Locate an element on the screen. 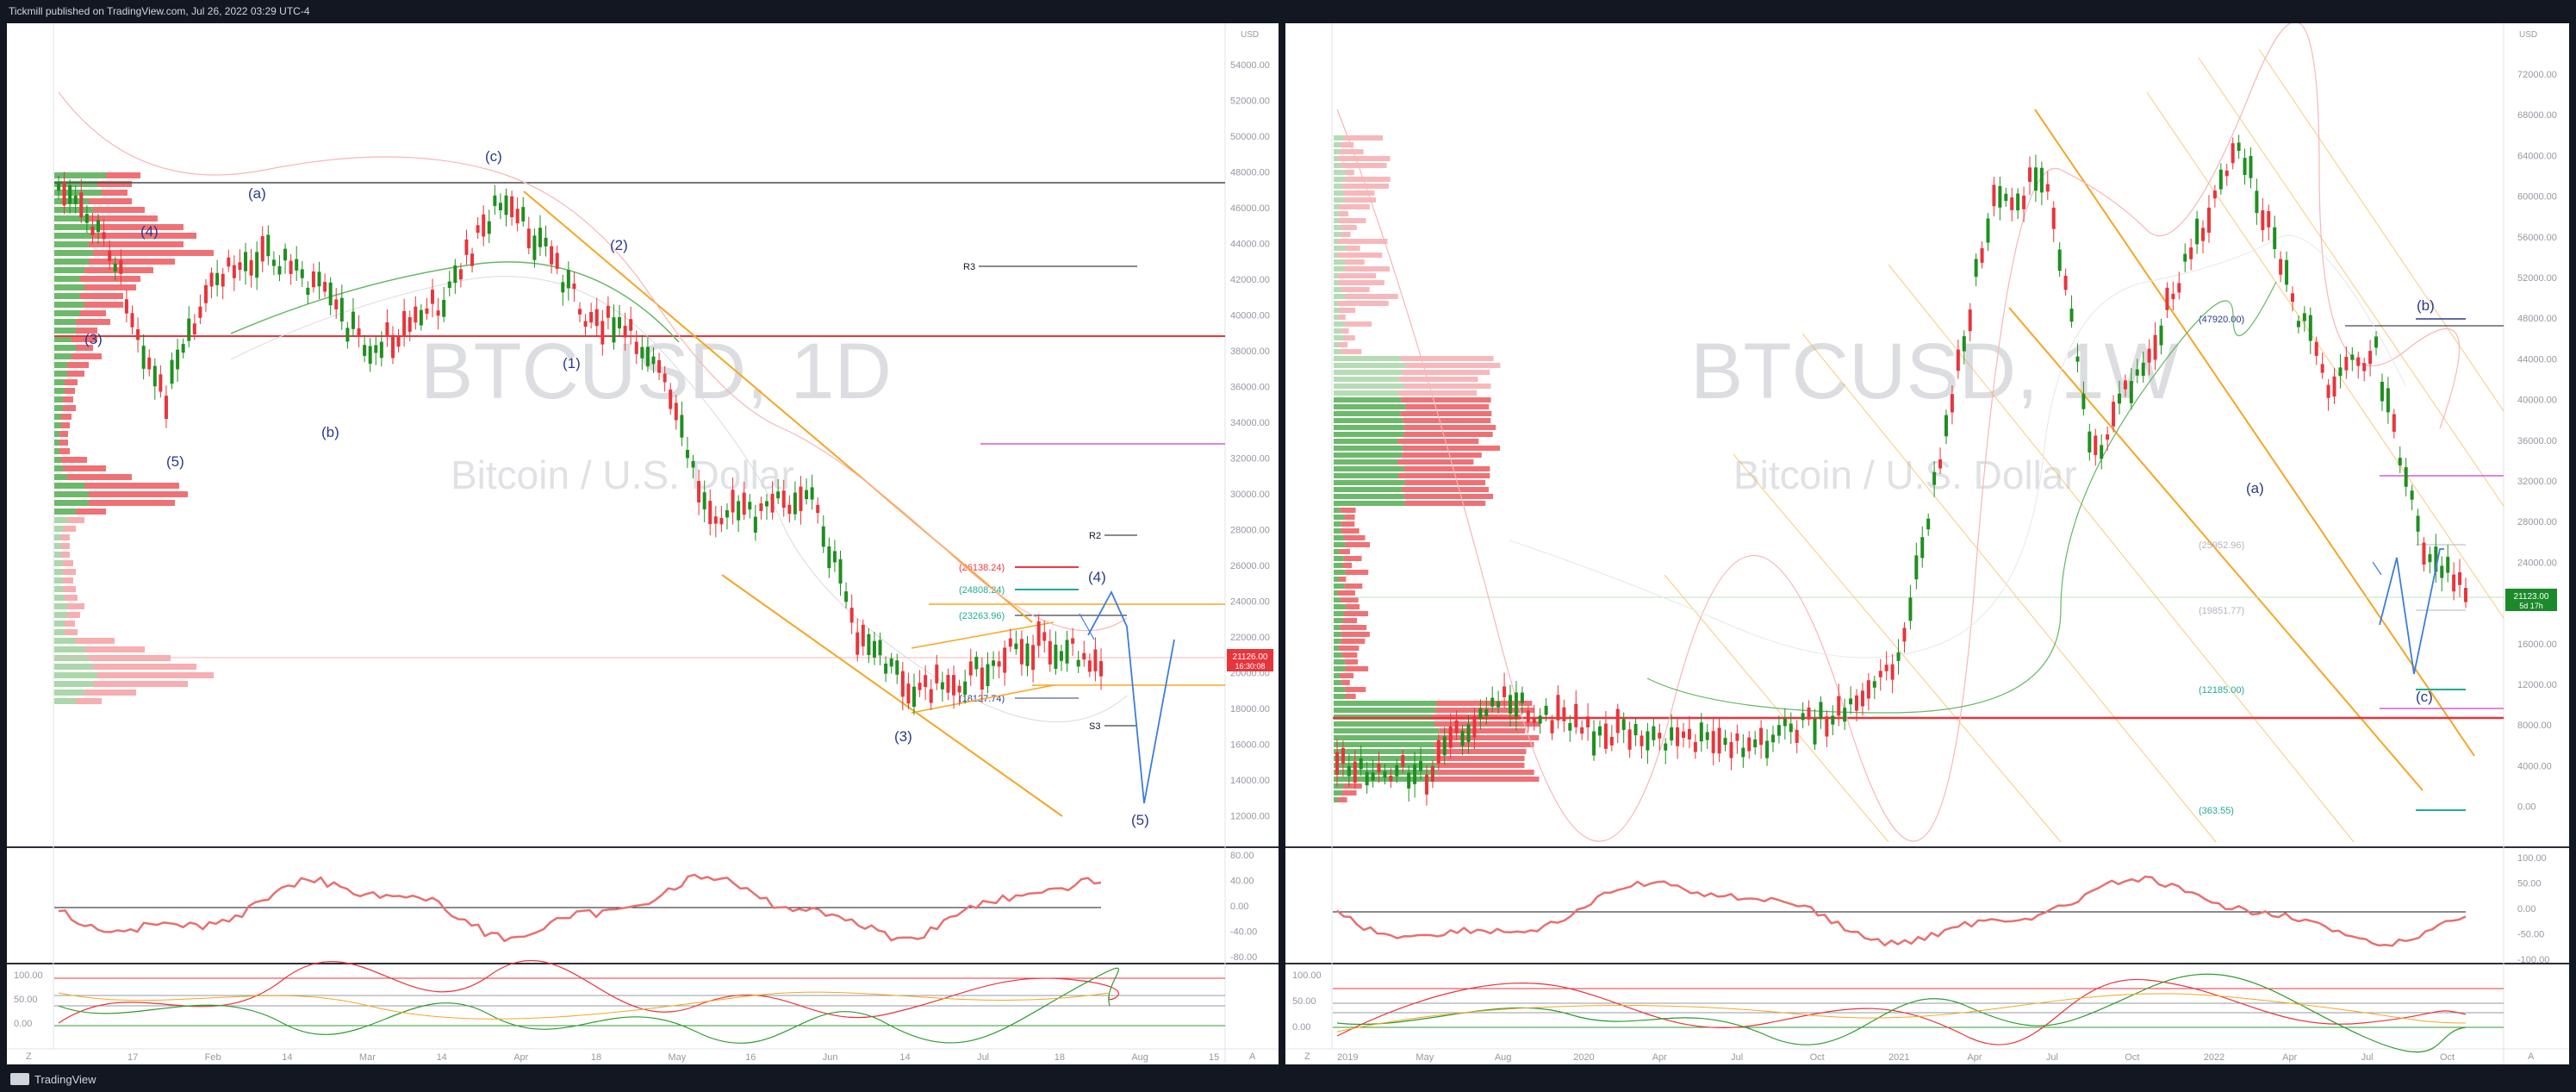  last-price: 21126.00 is located at coordinates (1251, 657).